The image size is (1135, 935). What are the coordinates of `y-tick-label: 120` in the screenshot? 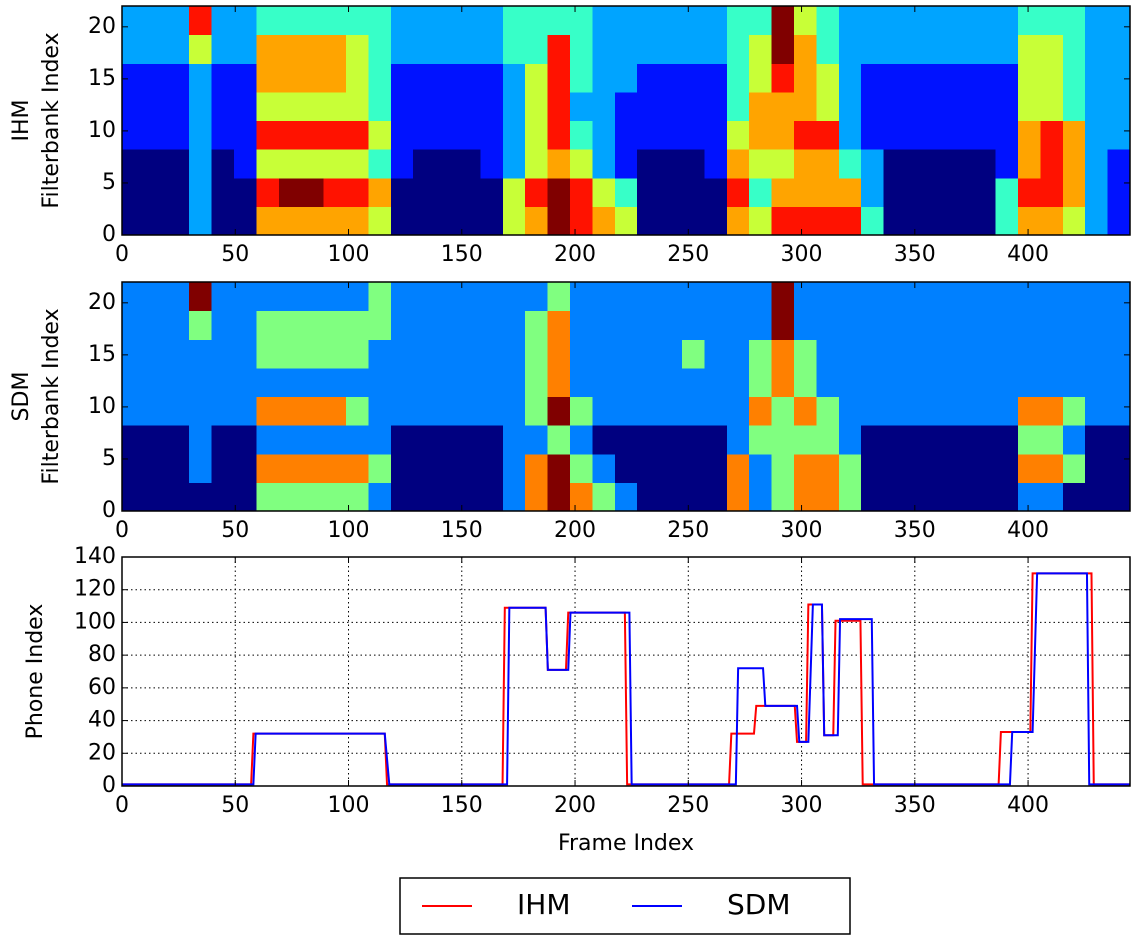 It's located at (95, 589).